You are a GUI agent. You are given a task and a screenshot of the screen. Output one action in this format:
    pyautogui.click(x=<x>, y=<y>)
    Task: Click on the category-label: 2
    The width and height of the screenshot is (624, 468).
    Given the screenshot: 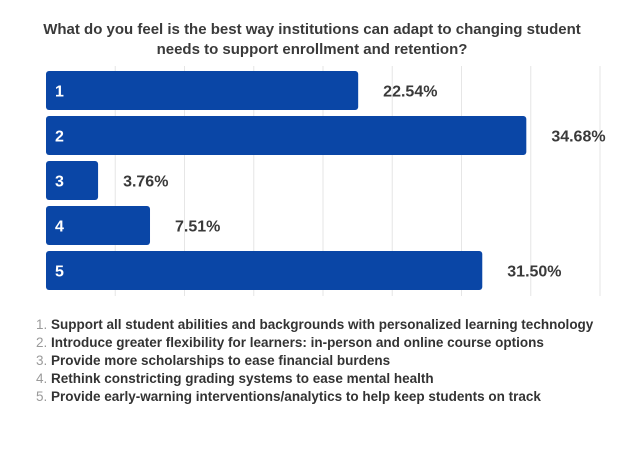 What is the action you would take?
    pyautogui.click(x=59, y=137)
    